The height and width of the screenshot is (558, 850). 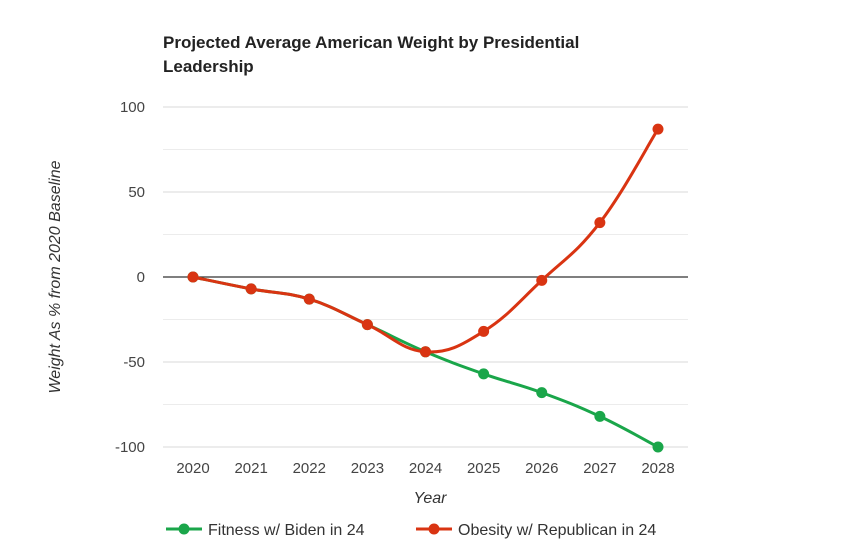 I want to click on y-axis-ticks: 100 50 0 -50 -100, so click(x=130, y=277).